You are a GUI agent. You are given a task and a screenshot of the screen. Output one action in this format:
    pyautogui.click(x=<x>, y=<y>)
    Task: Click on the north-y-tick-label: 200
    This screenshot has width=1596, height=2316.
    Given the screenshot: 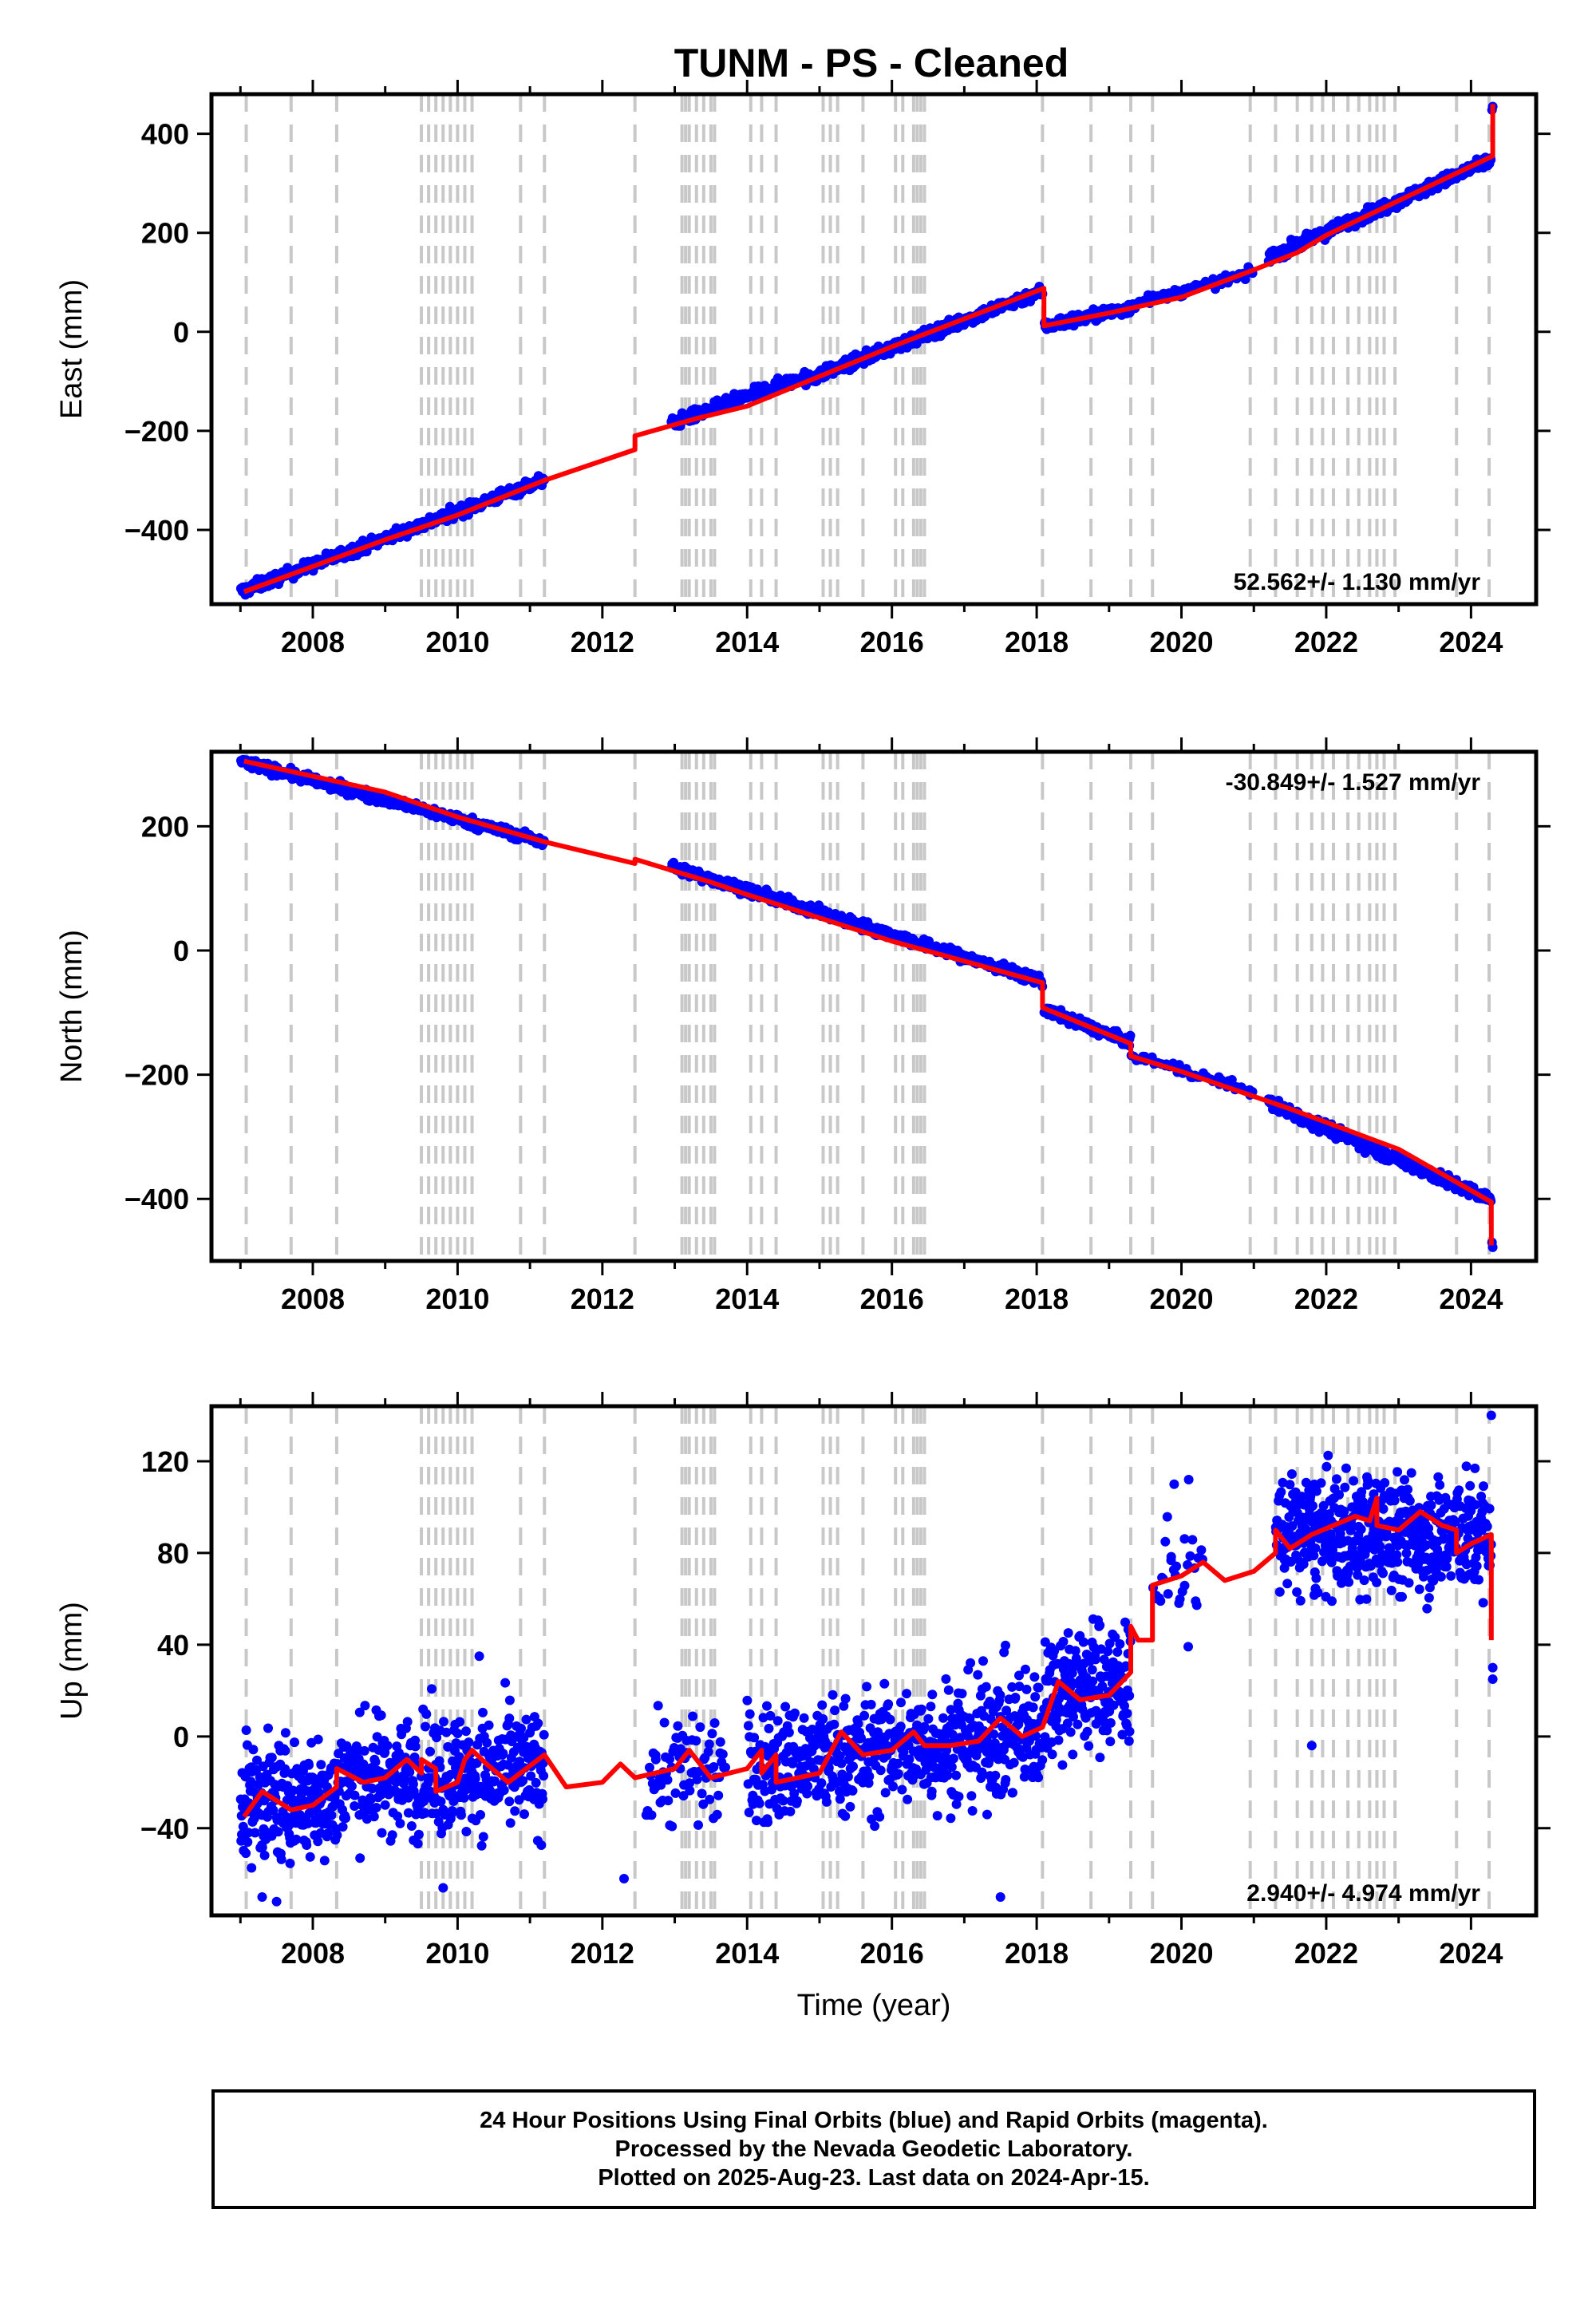 What is the action you would take?
    pyautogui.click(x=165, y=826)
    